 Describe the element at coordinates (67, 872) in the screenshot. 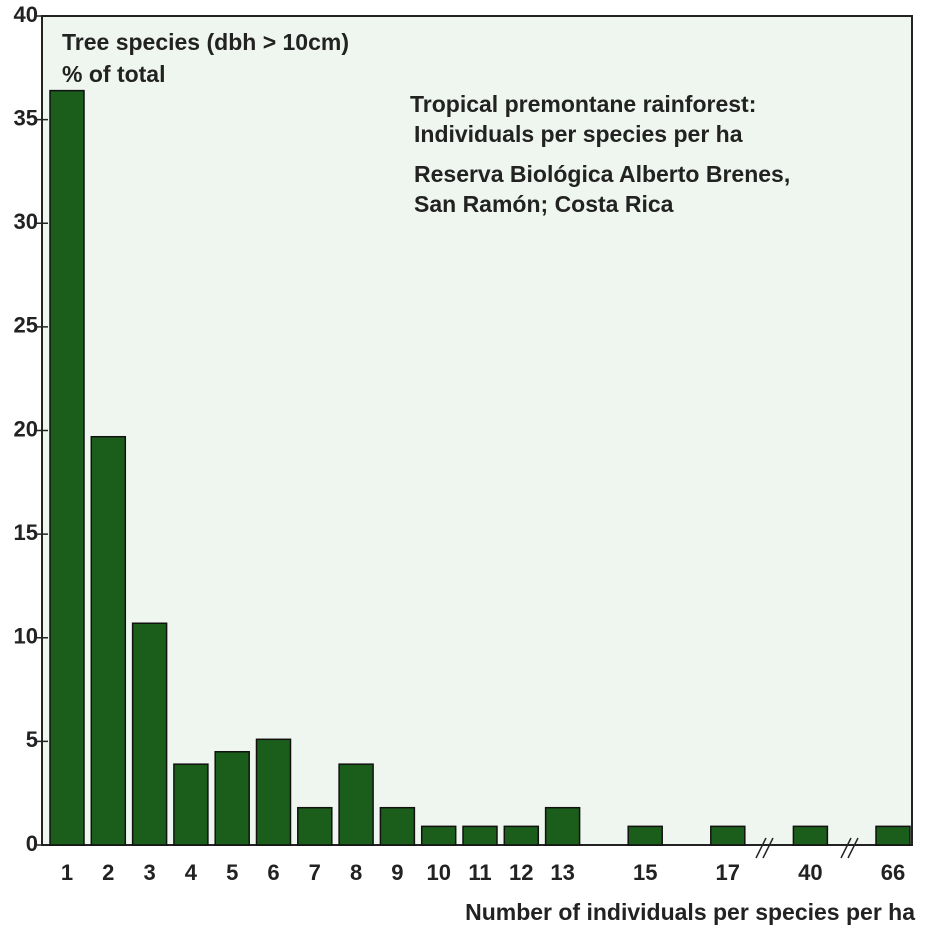

I see `x-tick-label: 1` at that location.